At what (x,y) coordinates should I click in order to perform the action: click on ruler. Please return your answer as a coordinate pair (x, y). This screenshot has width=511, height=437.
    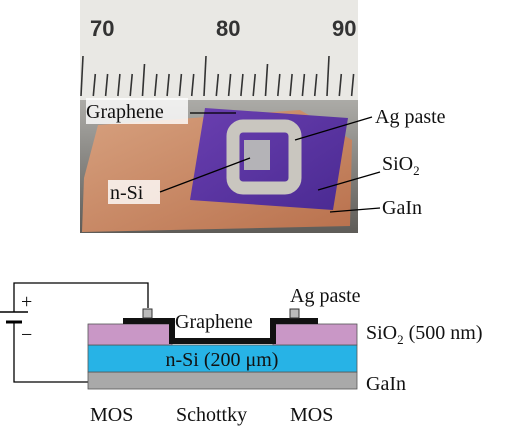
    Looking at the image, I should click on (219, 50).